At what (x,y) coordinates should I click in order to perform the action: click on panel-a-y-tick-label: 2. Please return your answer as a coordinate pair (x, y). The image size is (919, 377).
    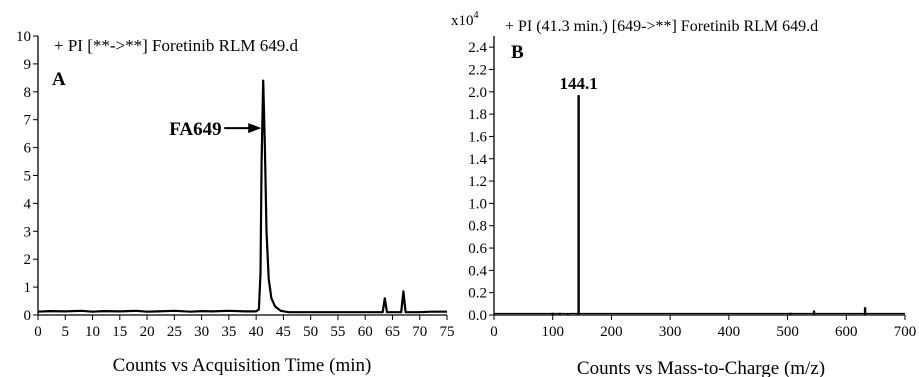
    Looking at the image, I should click on (28, 260).